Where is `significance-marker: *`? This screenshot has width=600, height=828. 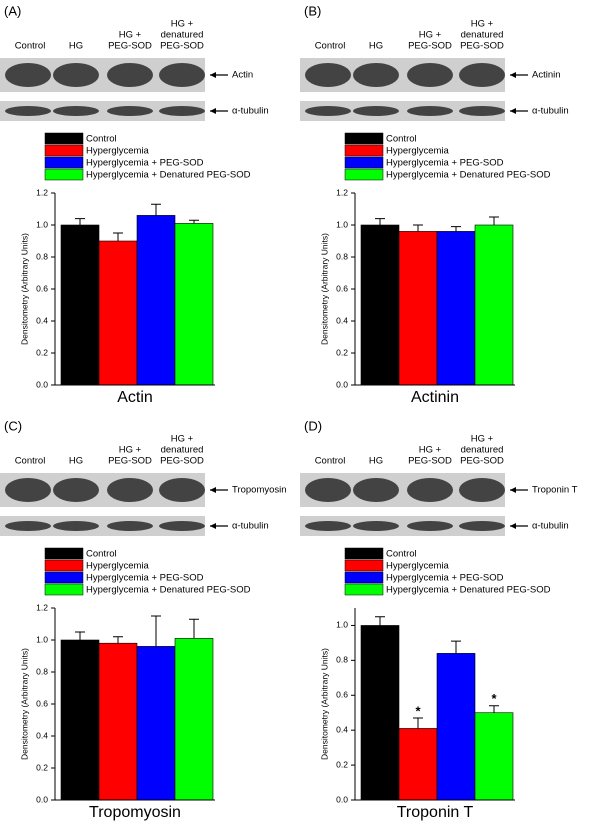
significance-marker: * is located at coordinates (418, 710).